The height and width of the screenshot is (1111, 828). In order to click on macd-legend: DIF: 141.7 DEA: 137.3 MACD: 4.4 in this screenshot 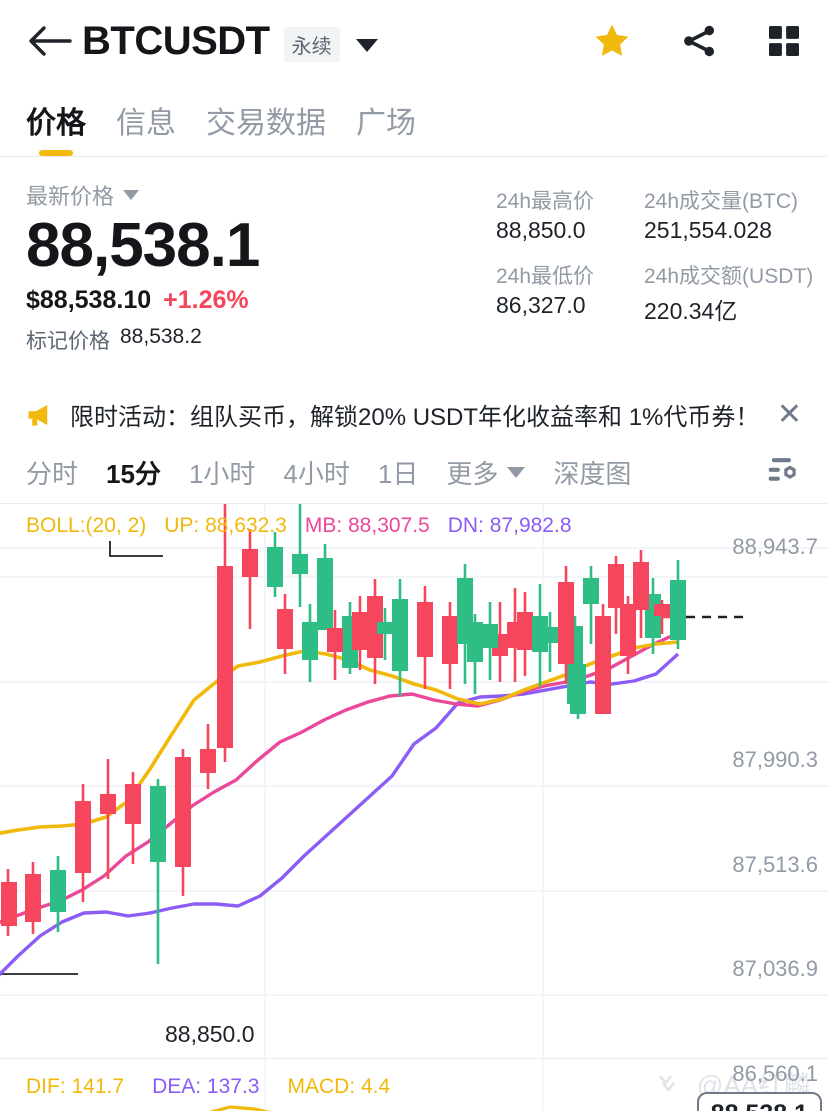, I will do `click(208, 1087)`.